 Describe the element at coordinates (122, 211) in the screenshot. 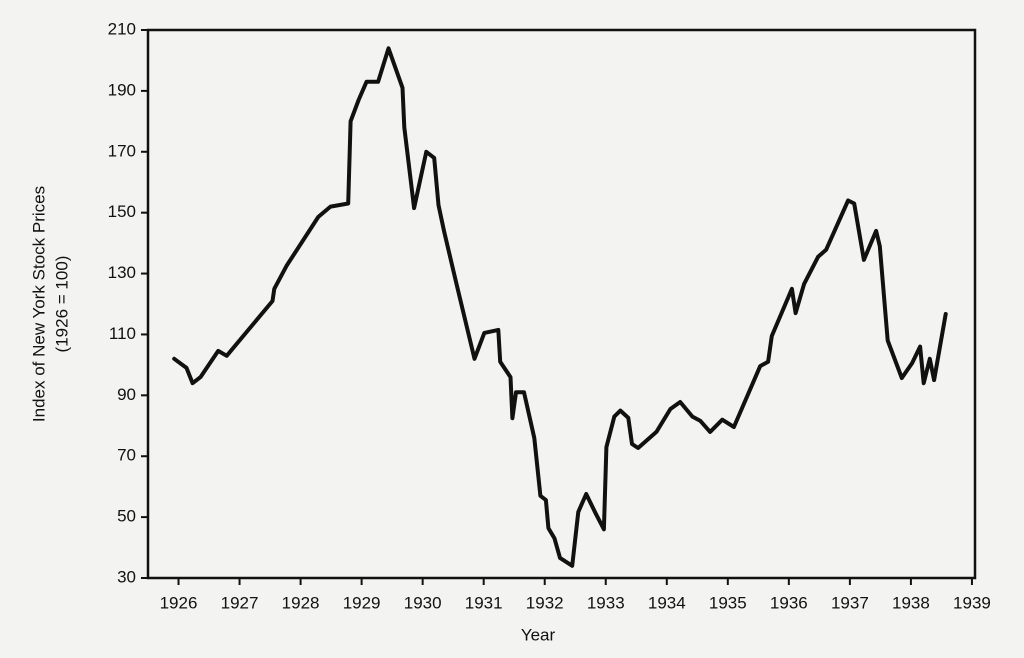

I see `y-tick-label: 150` at that location.